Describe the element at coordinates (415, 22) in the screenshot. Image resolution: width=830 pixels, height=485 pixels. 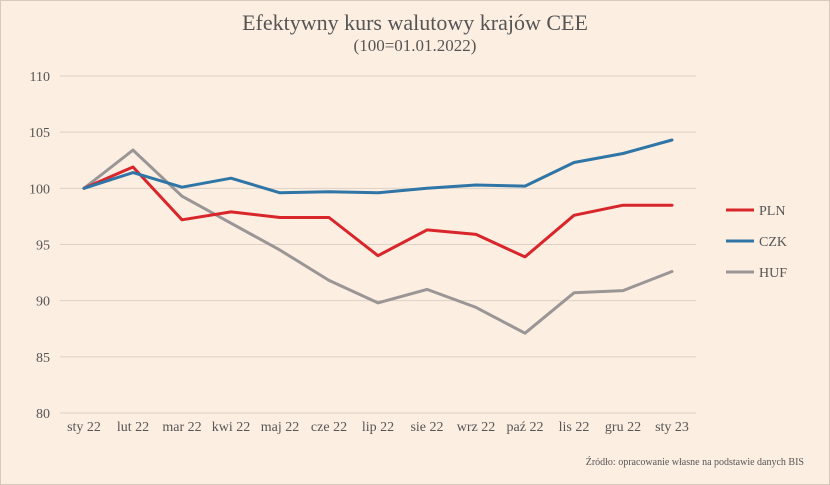
I see `chart-title: Efektywny kurs walutowy krajów CEE` at that location.